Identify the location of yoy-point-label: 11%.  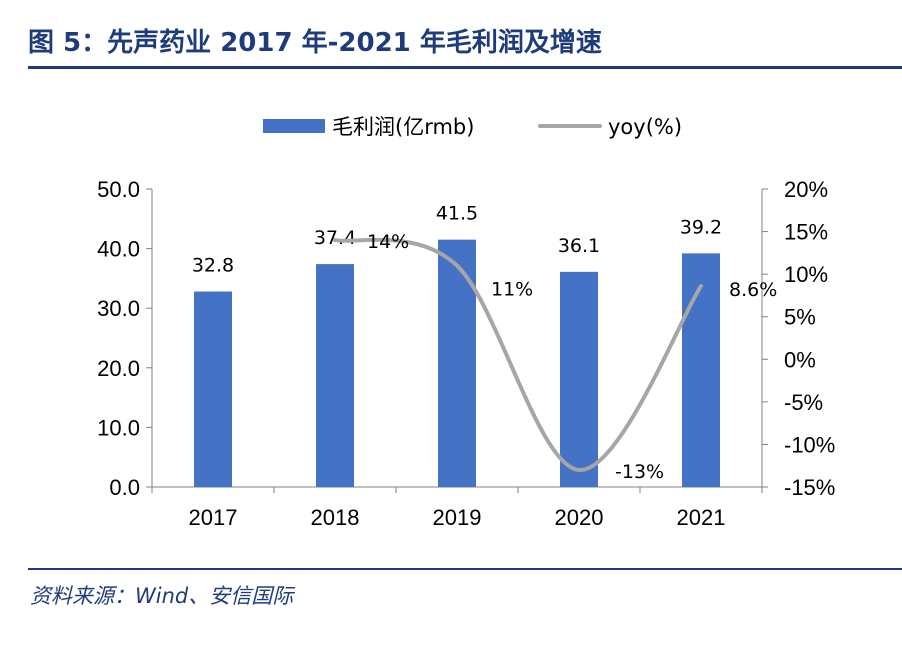
(512, 290).